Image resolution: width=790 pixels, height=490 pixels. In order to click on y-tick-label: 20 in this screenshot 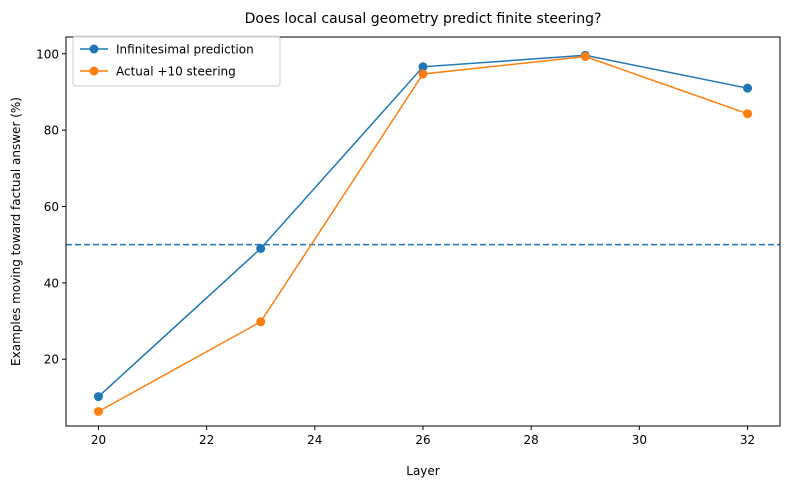, I will do `click(51, 360)`.